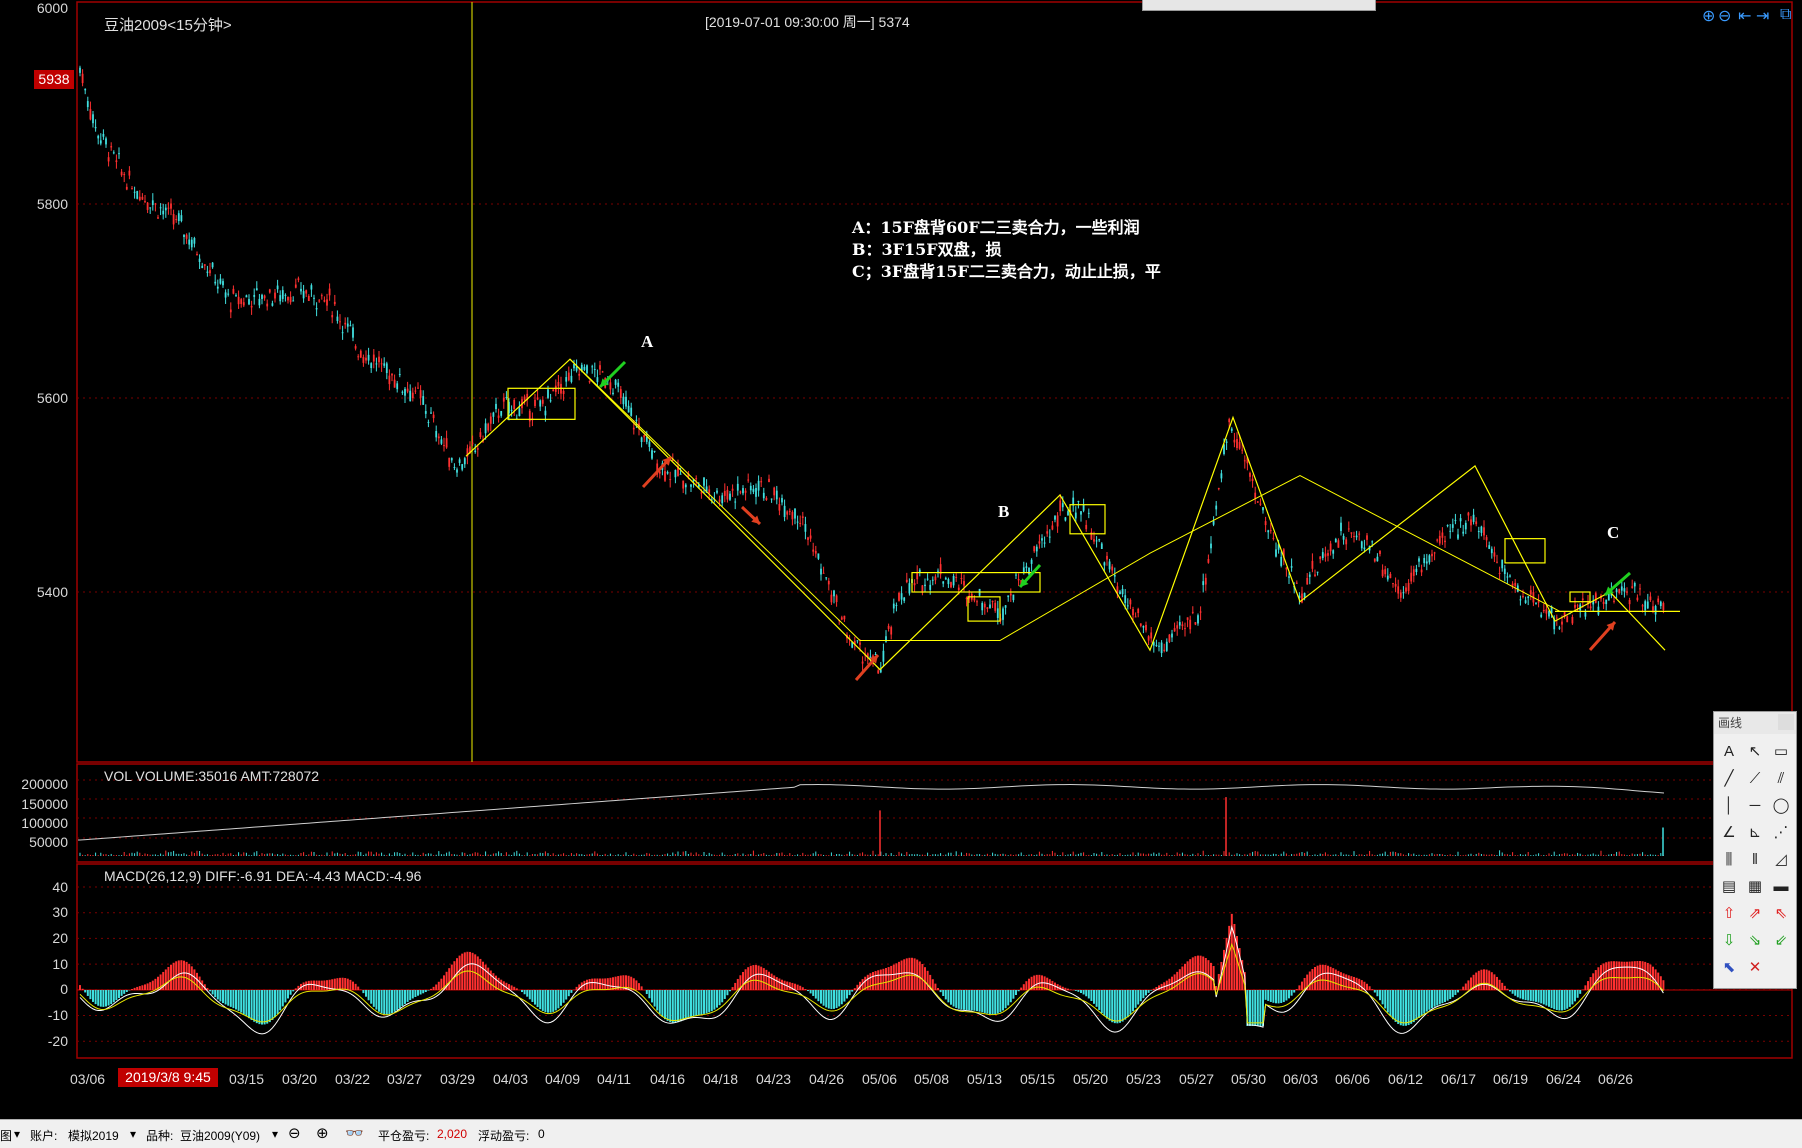  Describe the element at coordinates (1755, 913) in the screenshot. I see `up-right-arrow-icon: ⇗` at that location.